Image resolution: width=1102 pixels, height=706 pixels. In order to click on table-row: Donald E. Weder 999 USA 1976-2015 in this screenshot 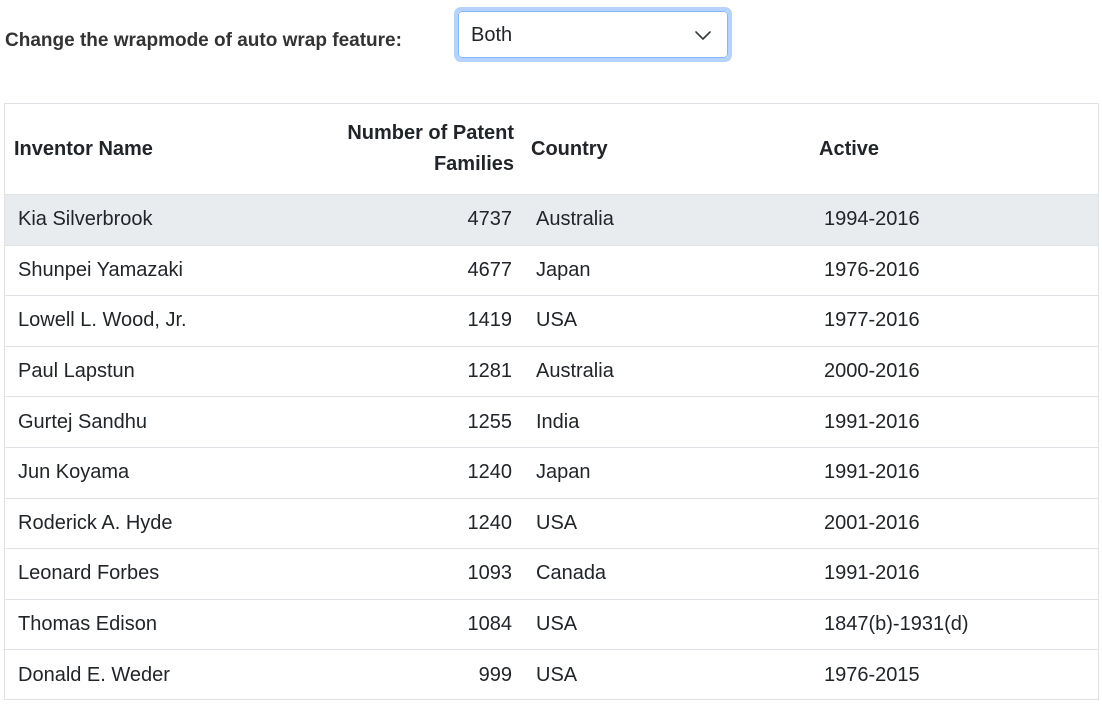, I will do `click(551, 674)`.